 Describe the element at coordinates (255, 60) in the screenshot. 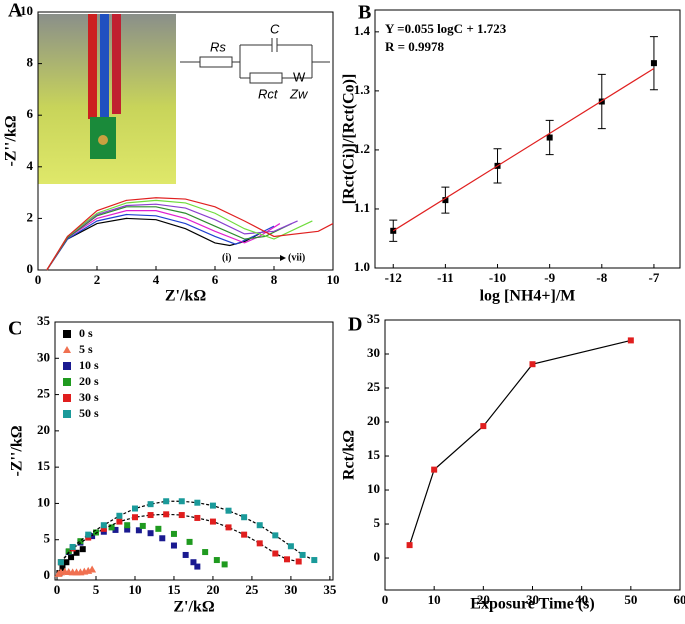

I see `circuit` at that location.